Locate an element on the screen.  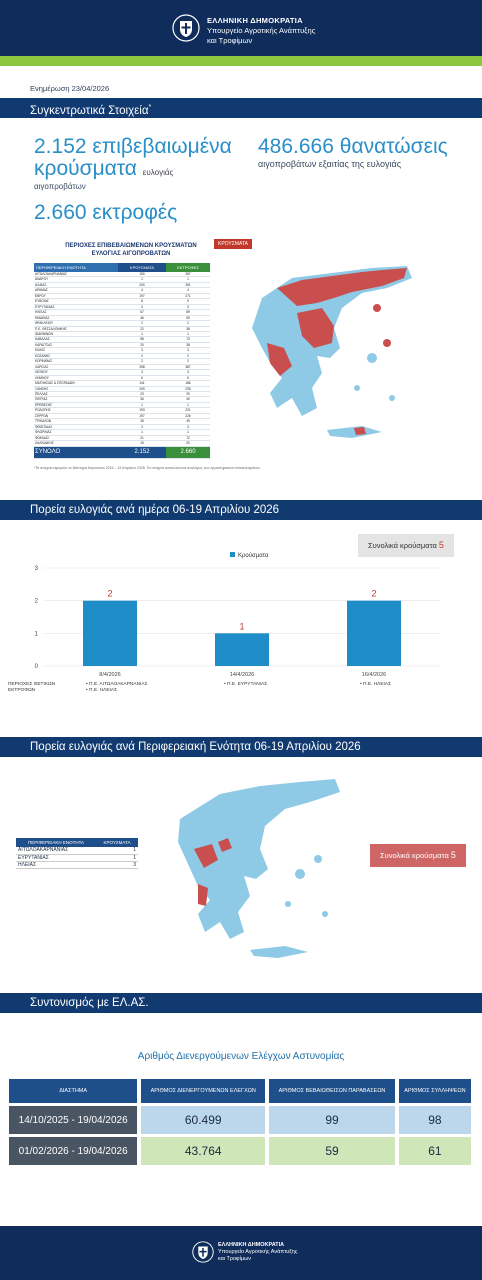
regional-col-cases: ΚΡΟΥΣΜΑΤΑ is located at coordinates (117, 842).